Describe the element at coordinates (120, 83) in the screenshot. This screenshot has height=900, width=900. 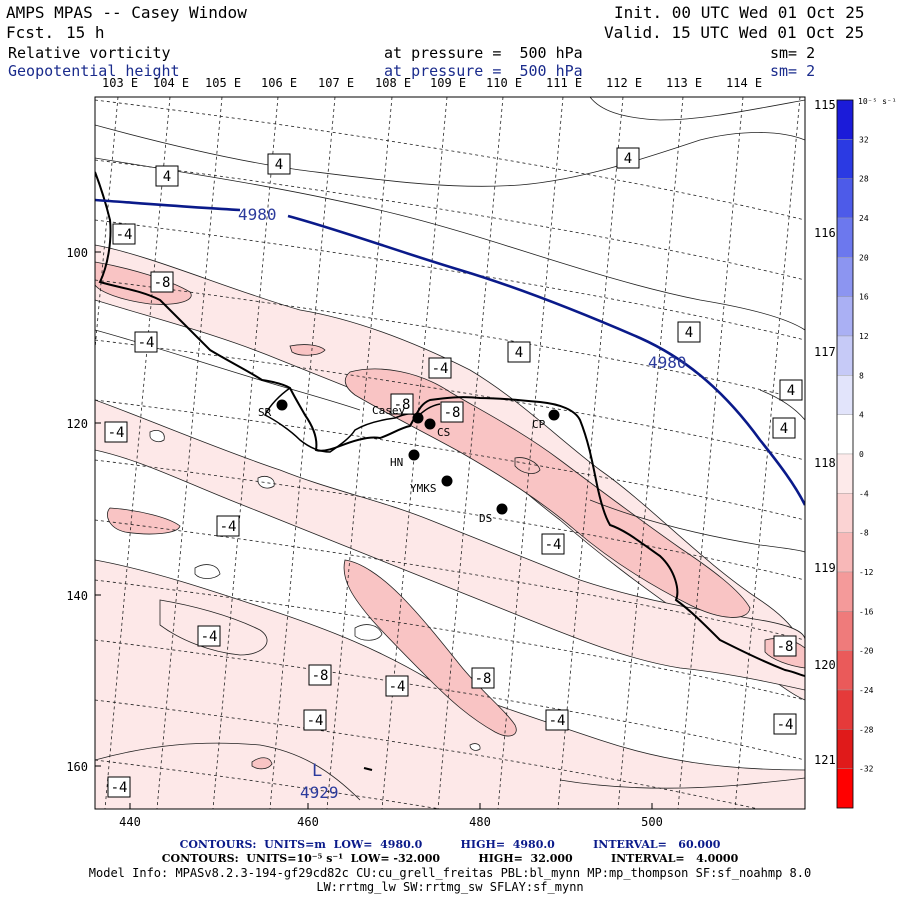
I see `top-lon-label: 103 E` at that location.